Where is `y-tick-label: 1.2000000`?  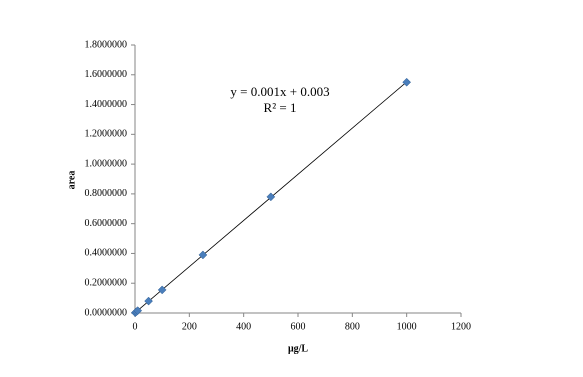 y-tick-label: 1.2000000 is located at coordinates (106, 134).